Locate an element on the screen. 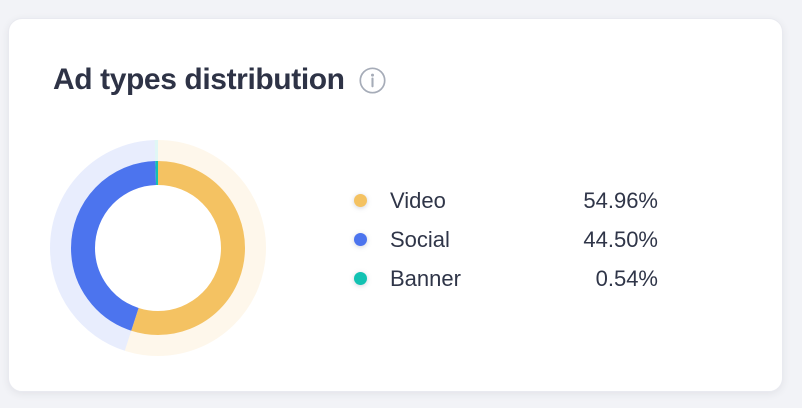  donut-halo-banner is located at coordinates (158, 248).